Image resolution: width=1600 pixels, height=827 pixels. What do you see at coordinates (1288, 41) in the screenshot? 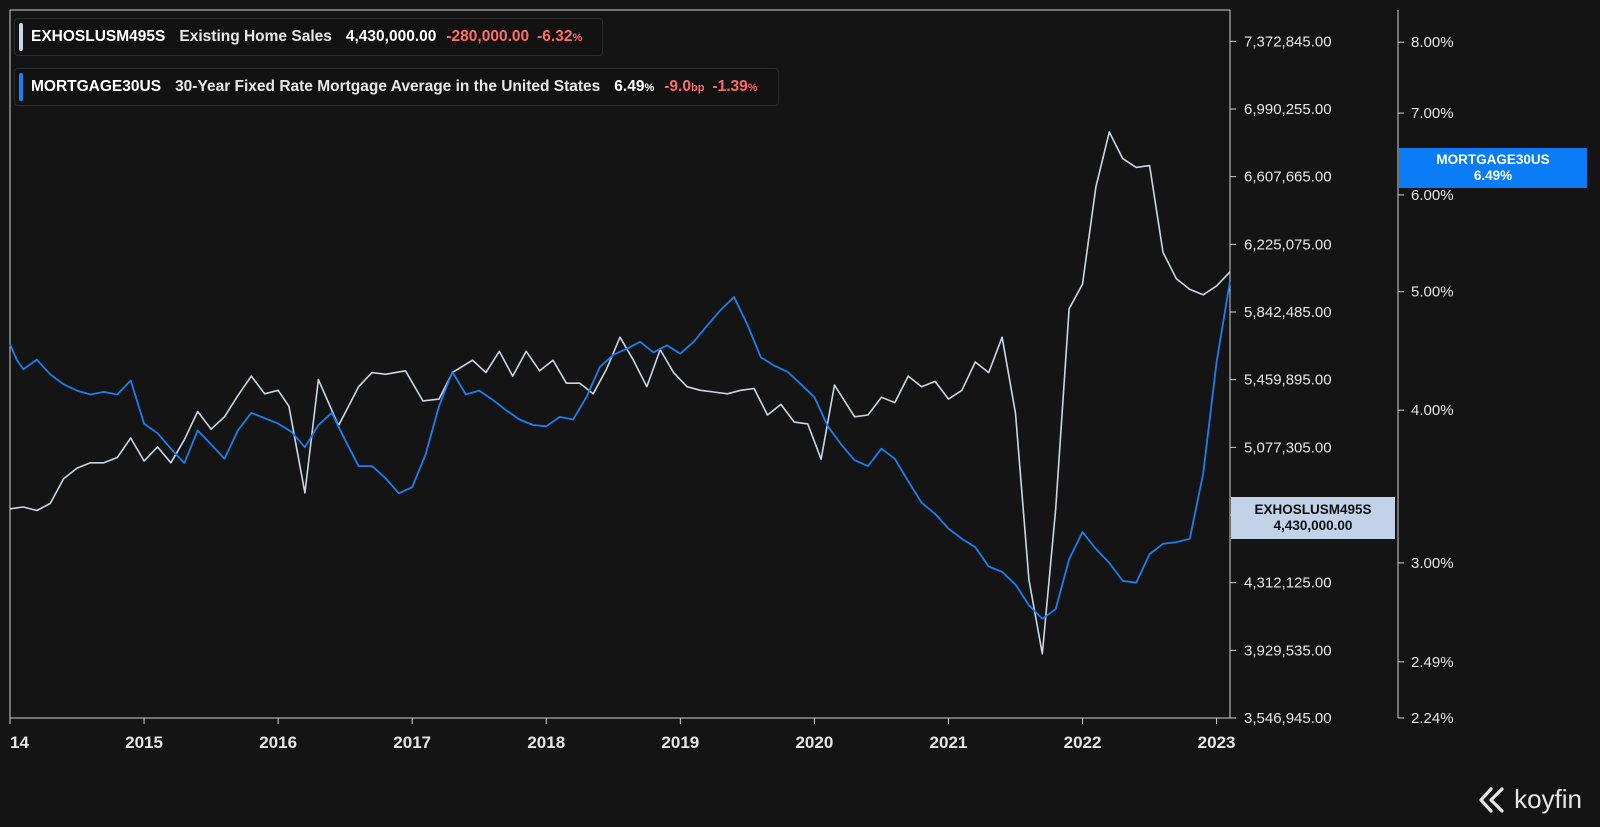
I see `left-axis-tick-label: 7,372,845.00` at bounding box center [1288, 41].